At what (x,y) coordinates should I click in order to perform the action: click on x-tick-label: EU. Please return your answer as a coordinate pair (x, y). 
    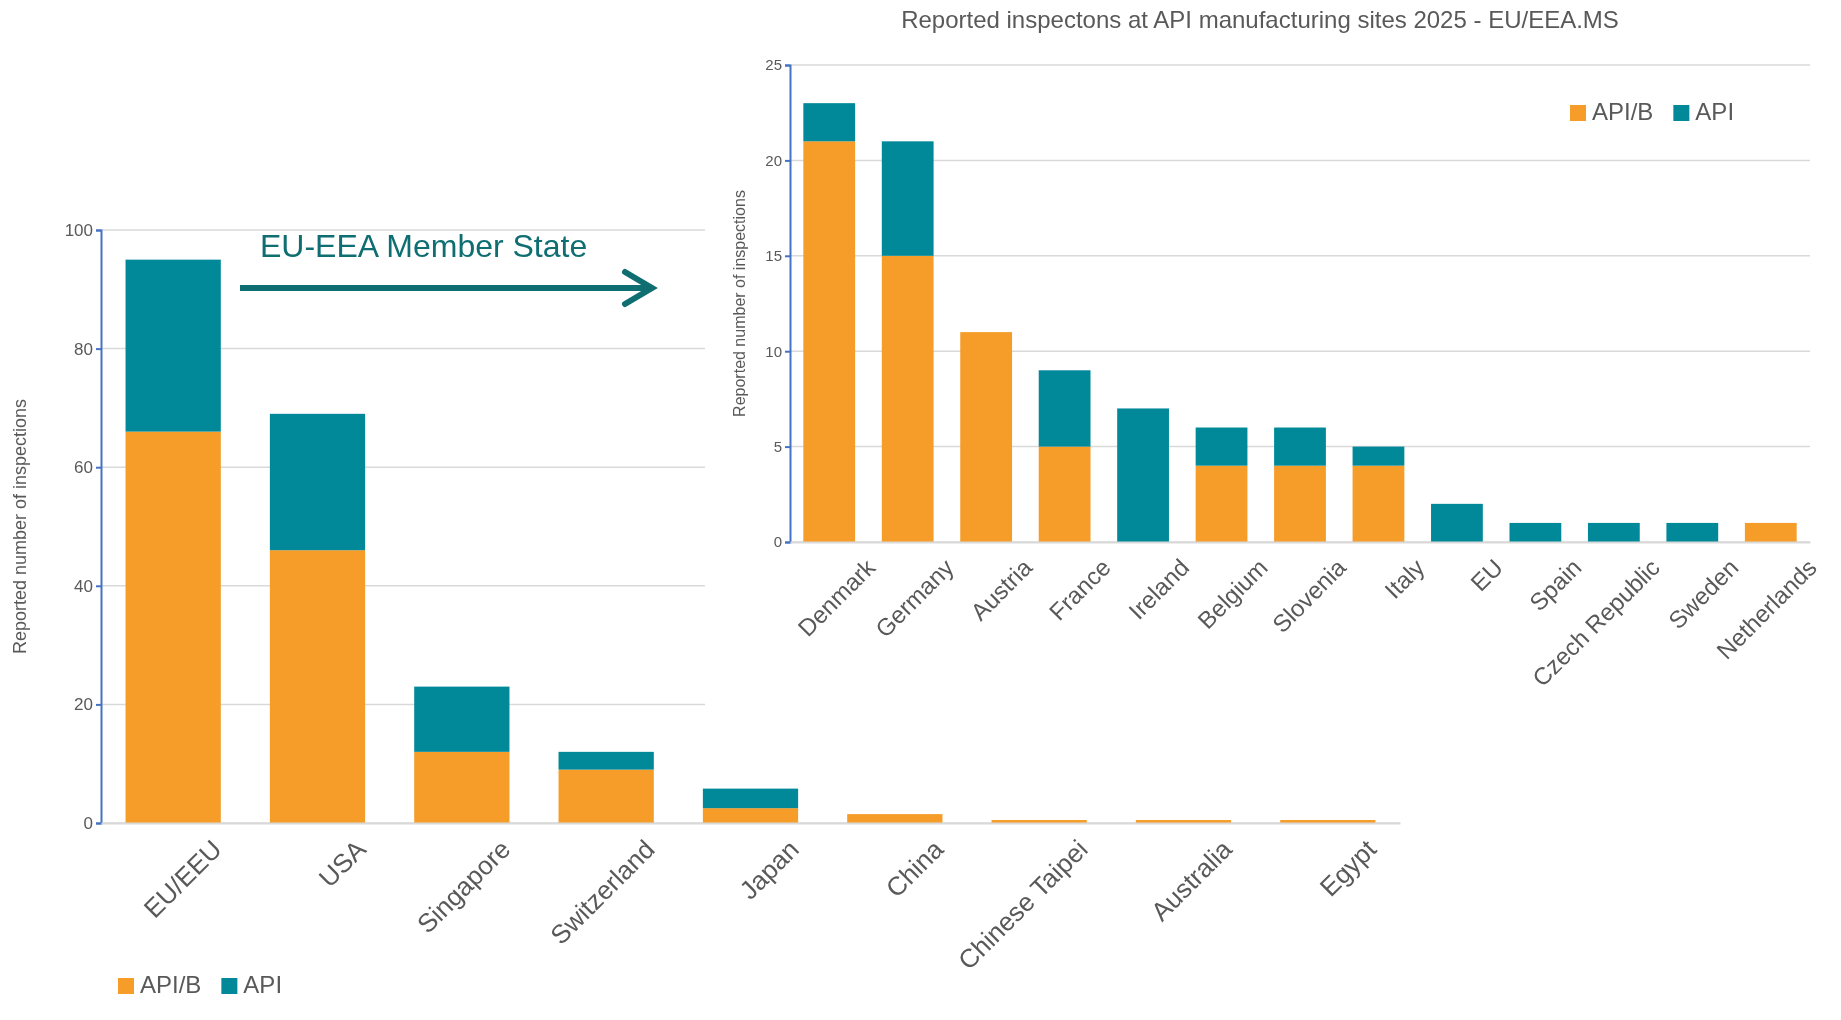
    Looking at the image, I should click on (1486, 575).